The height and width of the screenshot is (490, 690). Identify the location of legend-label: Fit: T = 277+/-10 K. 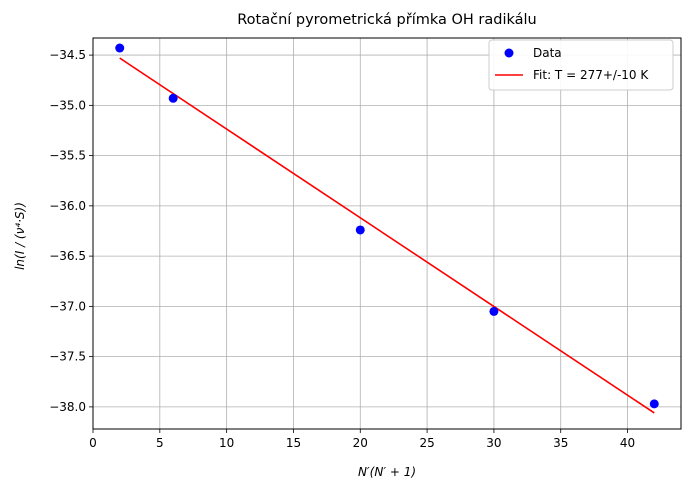
(591, 75).